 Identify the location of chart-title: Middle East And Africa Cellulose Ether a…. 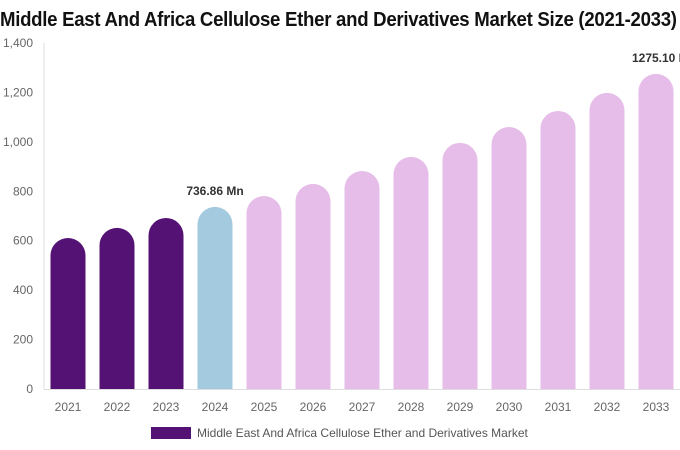
(338, 20).